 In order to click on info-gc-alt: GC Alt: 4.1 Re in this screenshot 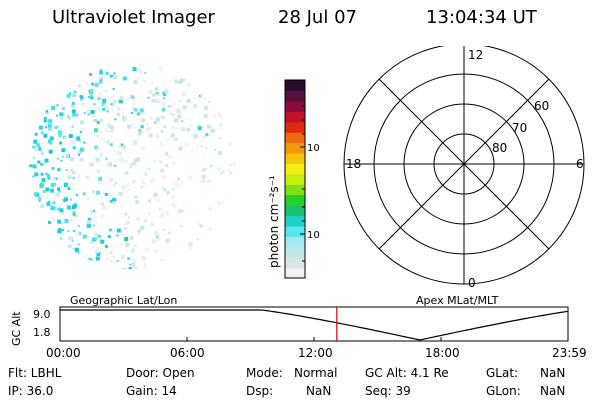, I will do `click(407, 373)`.